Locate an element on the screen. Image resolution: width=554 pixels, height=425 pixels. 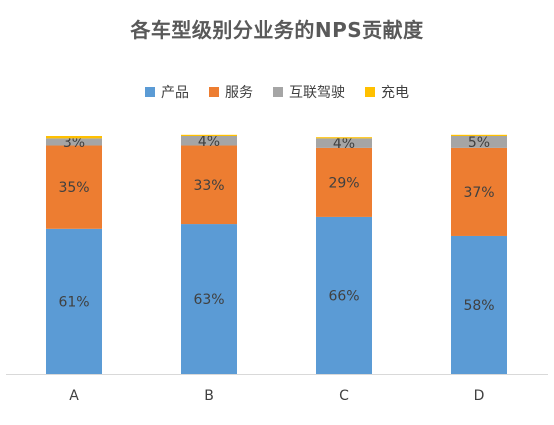
legend-item-connected-driving: 互联驾驶 is located at coordinates (309, 92).